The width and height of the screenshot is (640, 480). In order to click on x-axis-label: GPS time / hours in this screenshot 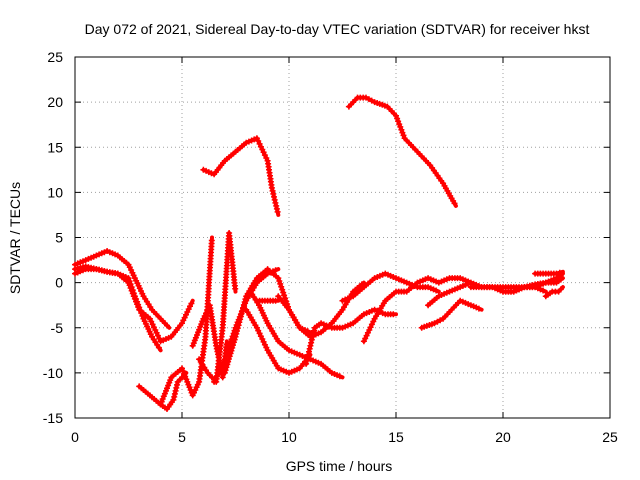, I will do `click(339, 466)`.